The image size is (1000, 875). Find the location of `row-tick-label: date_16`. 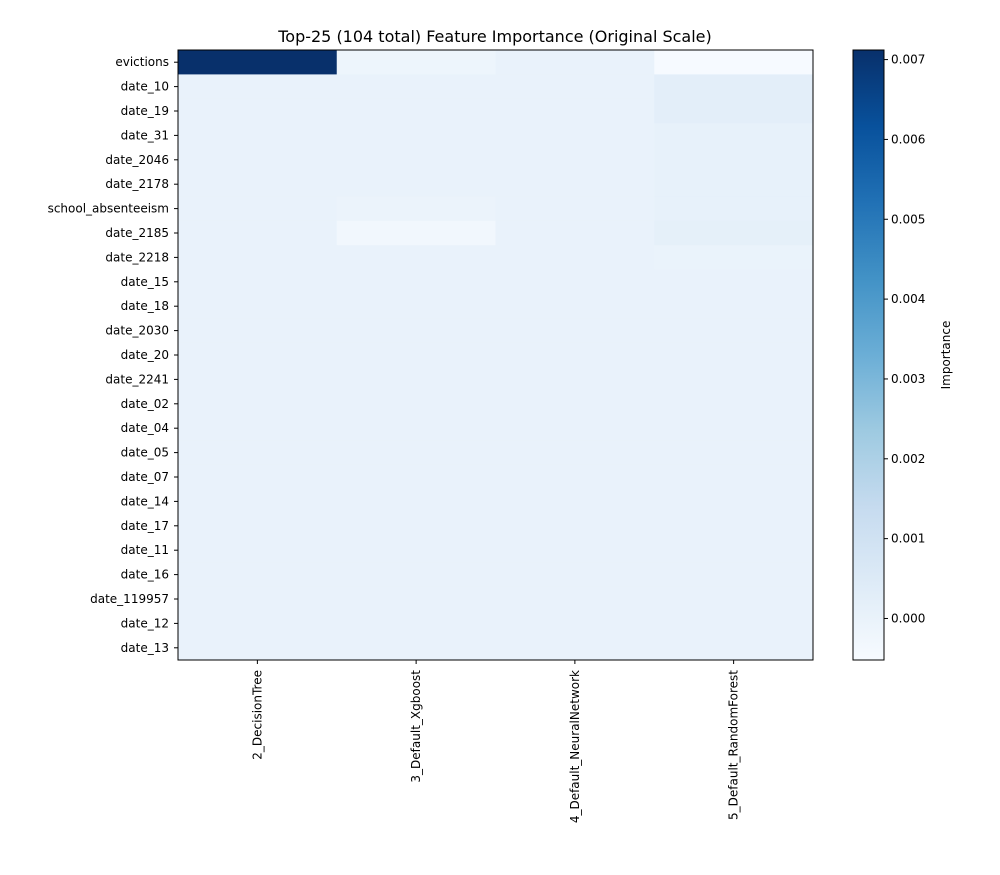

row-tick-label: date_16 is located at coordinates (145, 575).